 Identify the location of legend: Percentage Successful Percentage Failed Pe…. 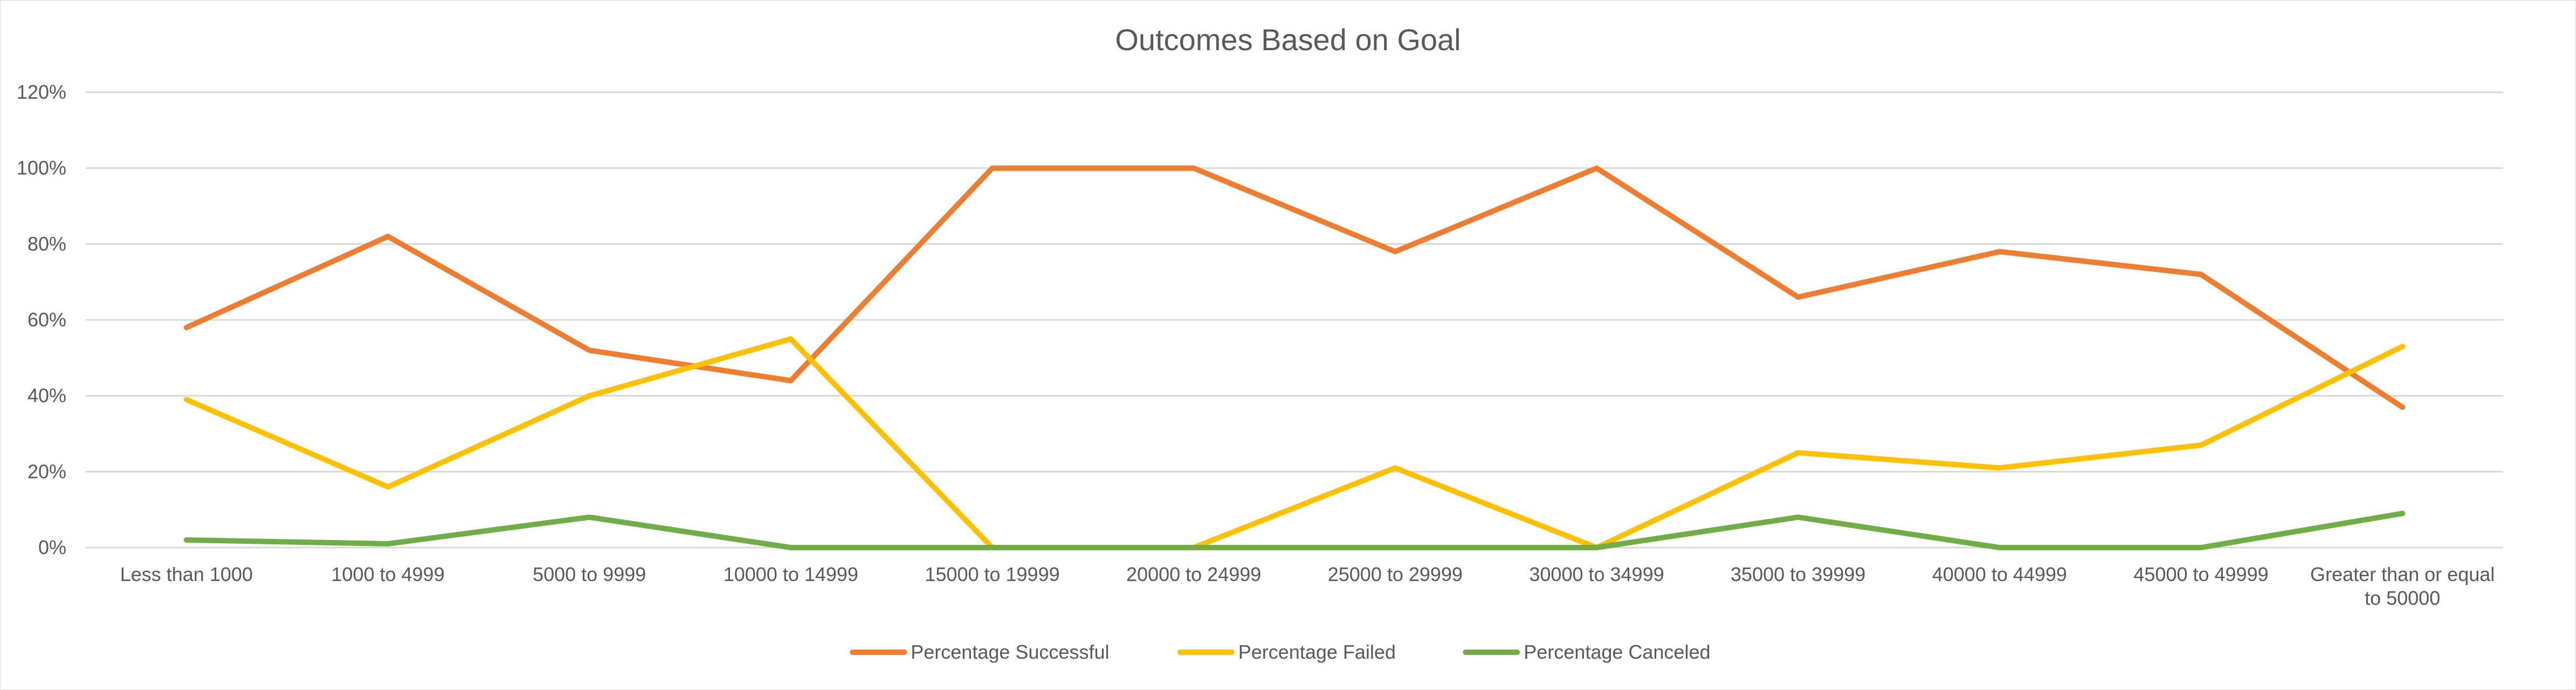
(1280, 652).